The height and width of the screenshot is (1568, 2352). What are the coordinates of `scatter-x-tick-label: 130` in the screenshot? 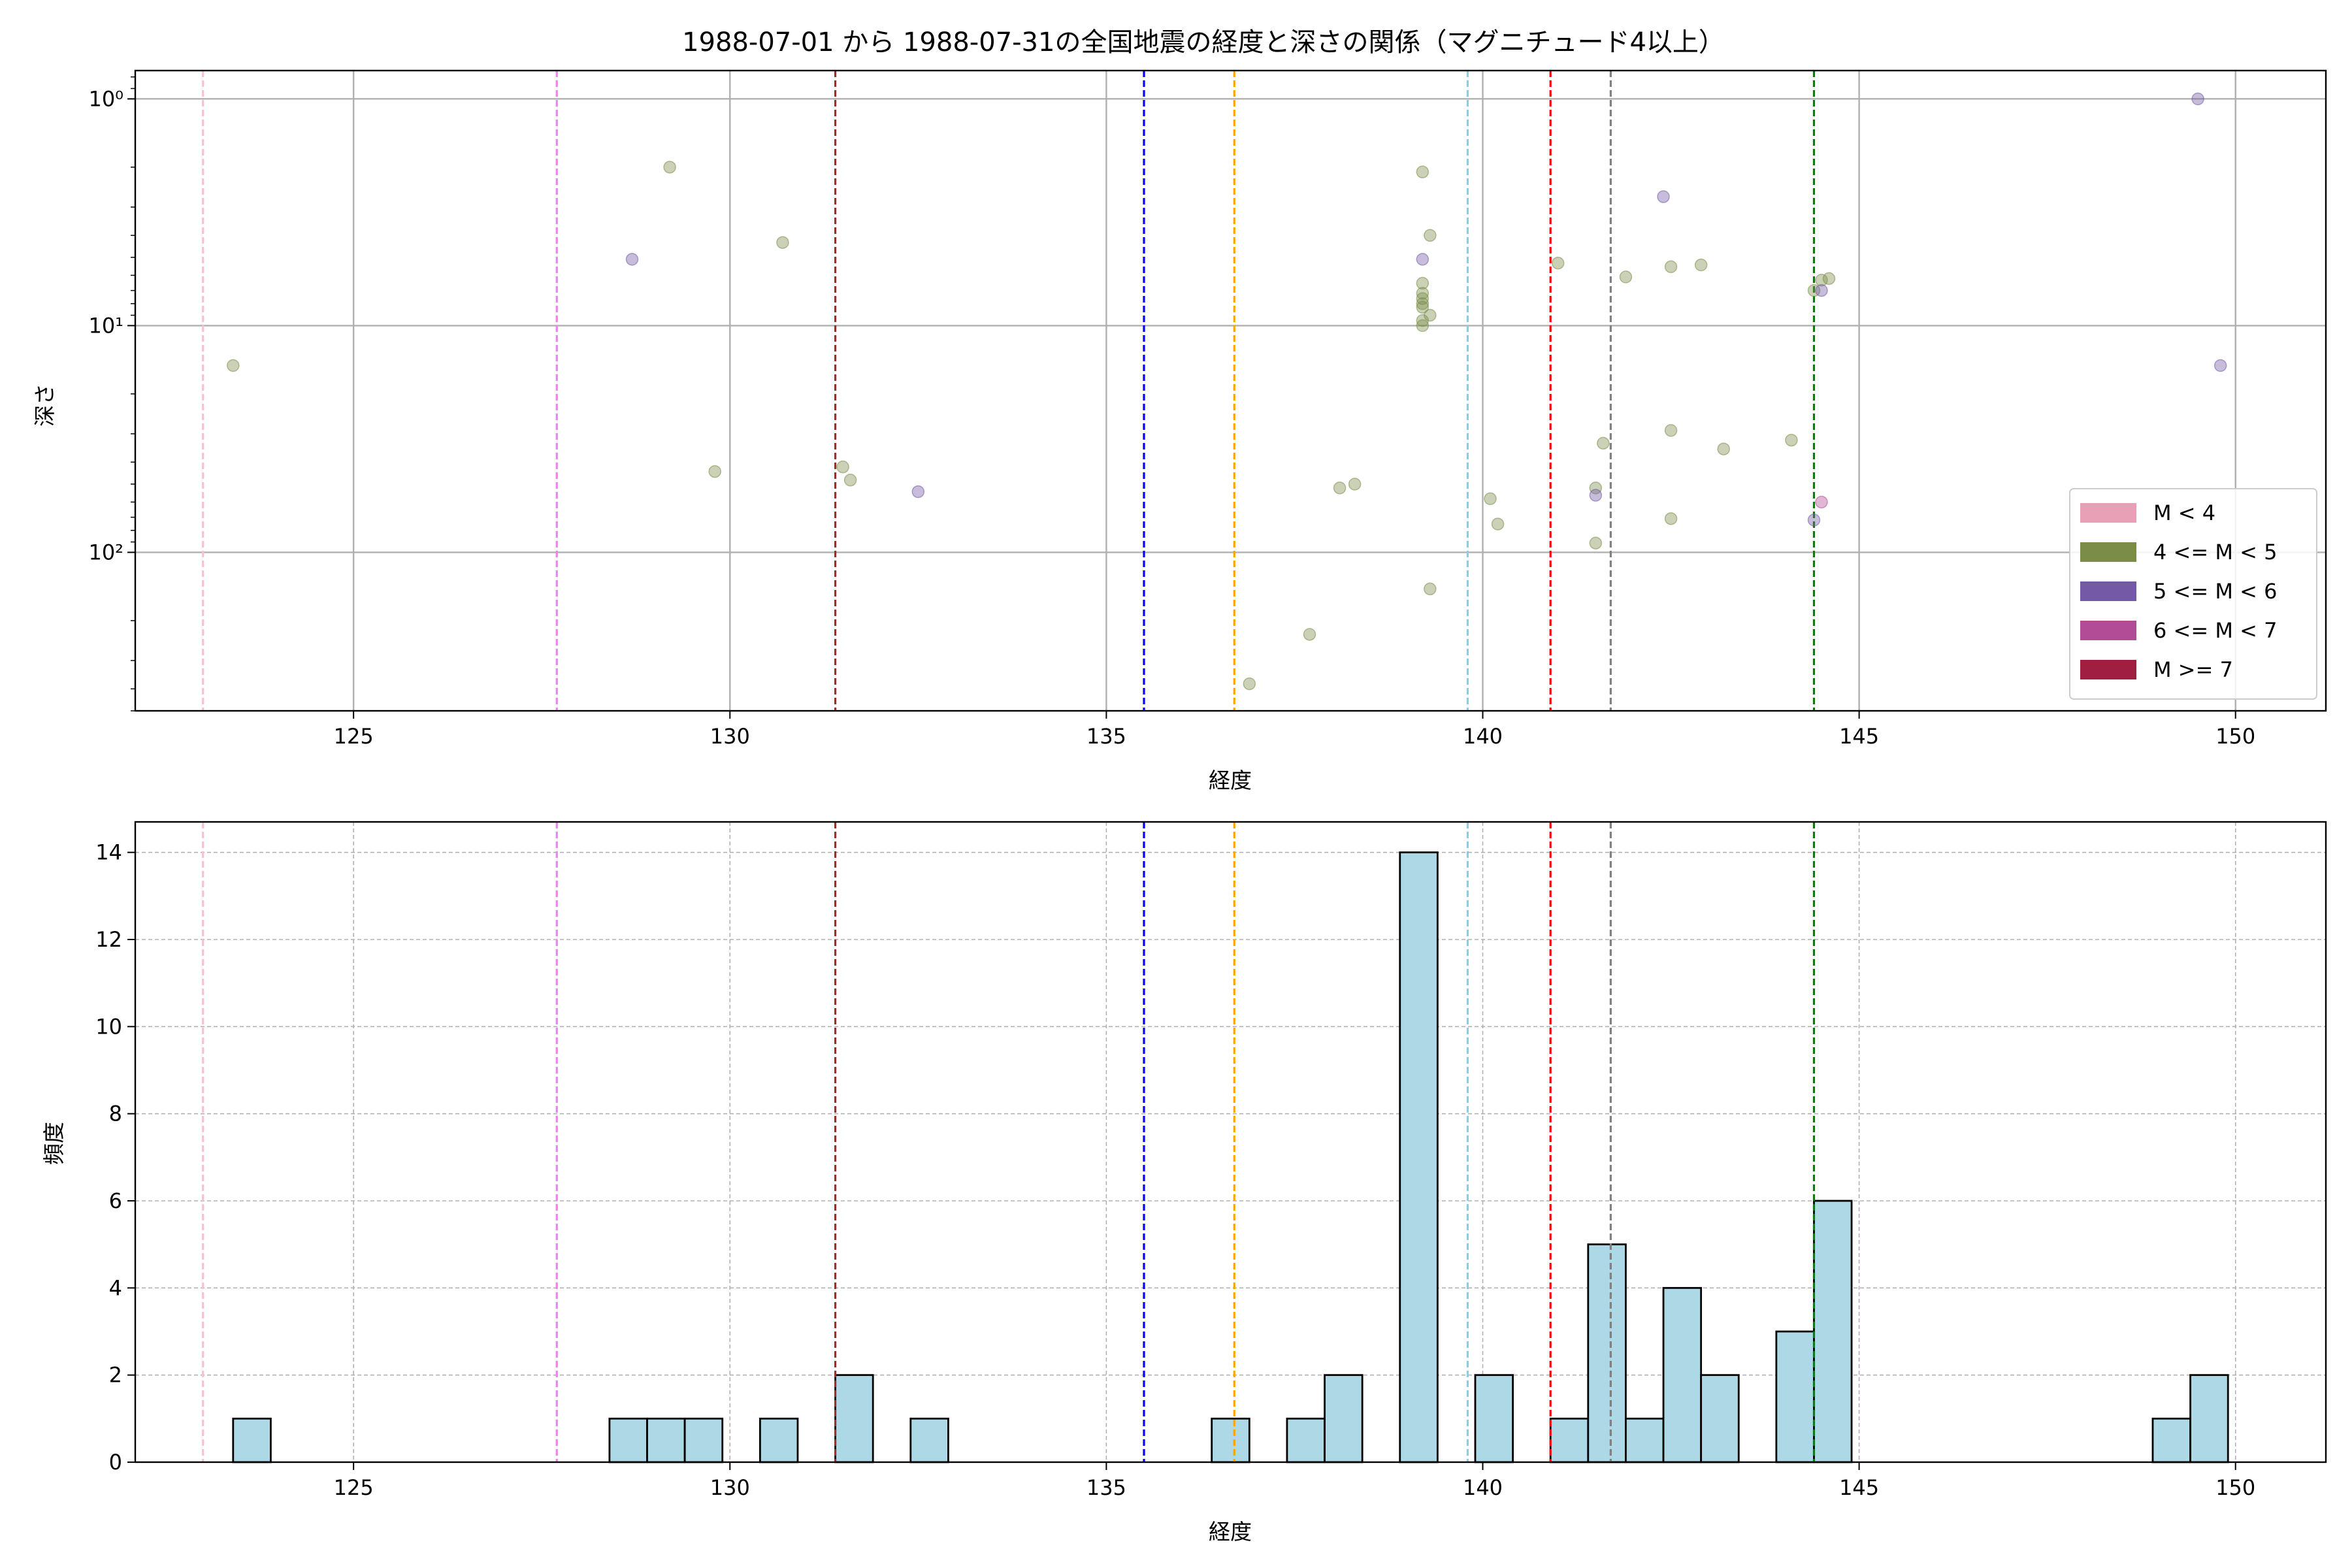 It's located at (730, 736).